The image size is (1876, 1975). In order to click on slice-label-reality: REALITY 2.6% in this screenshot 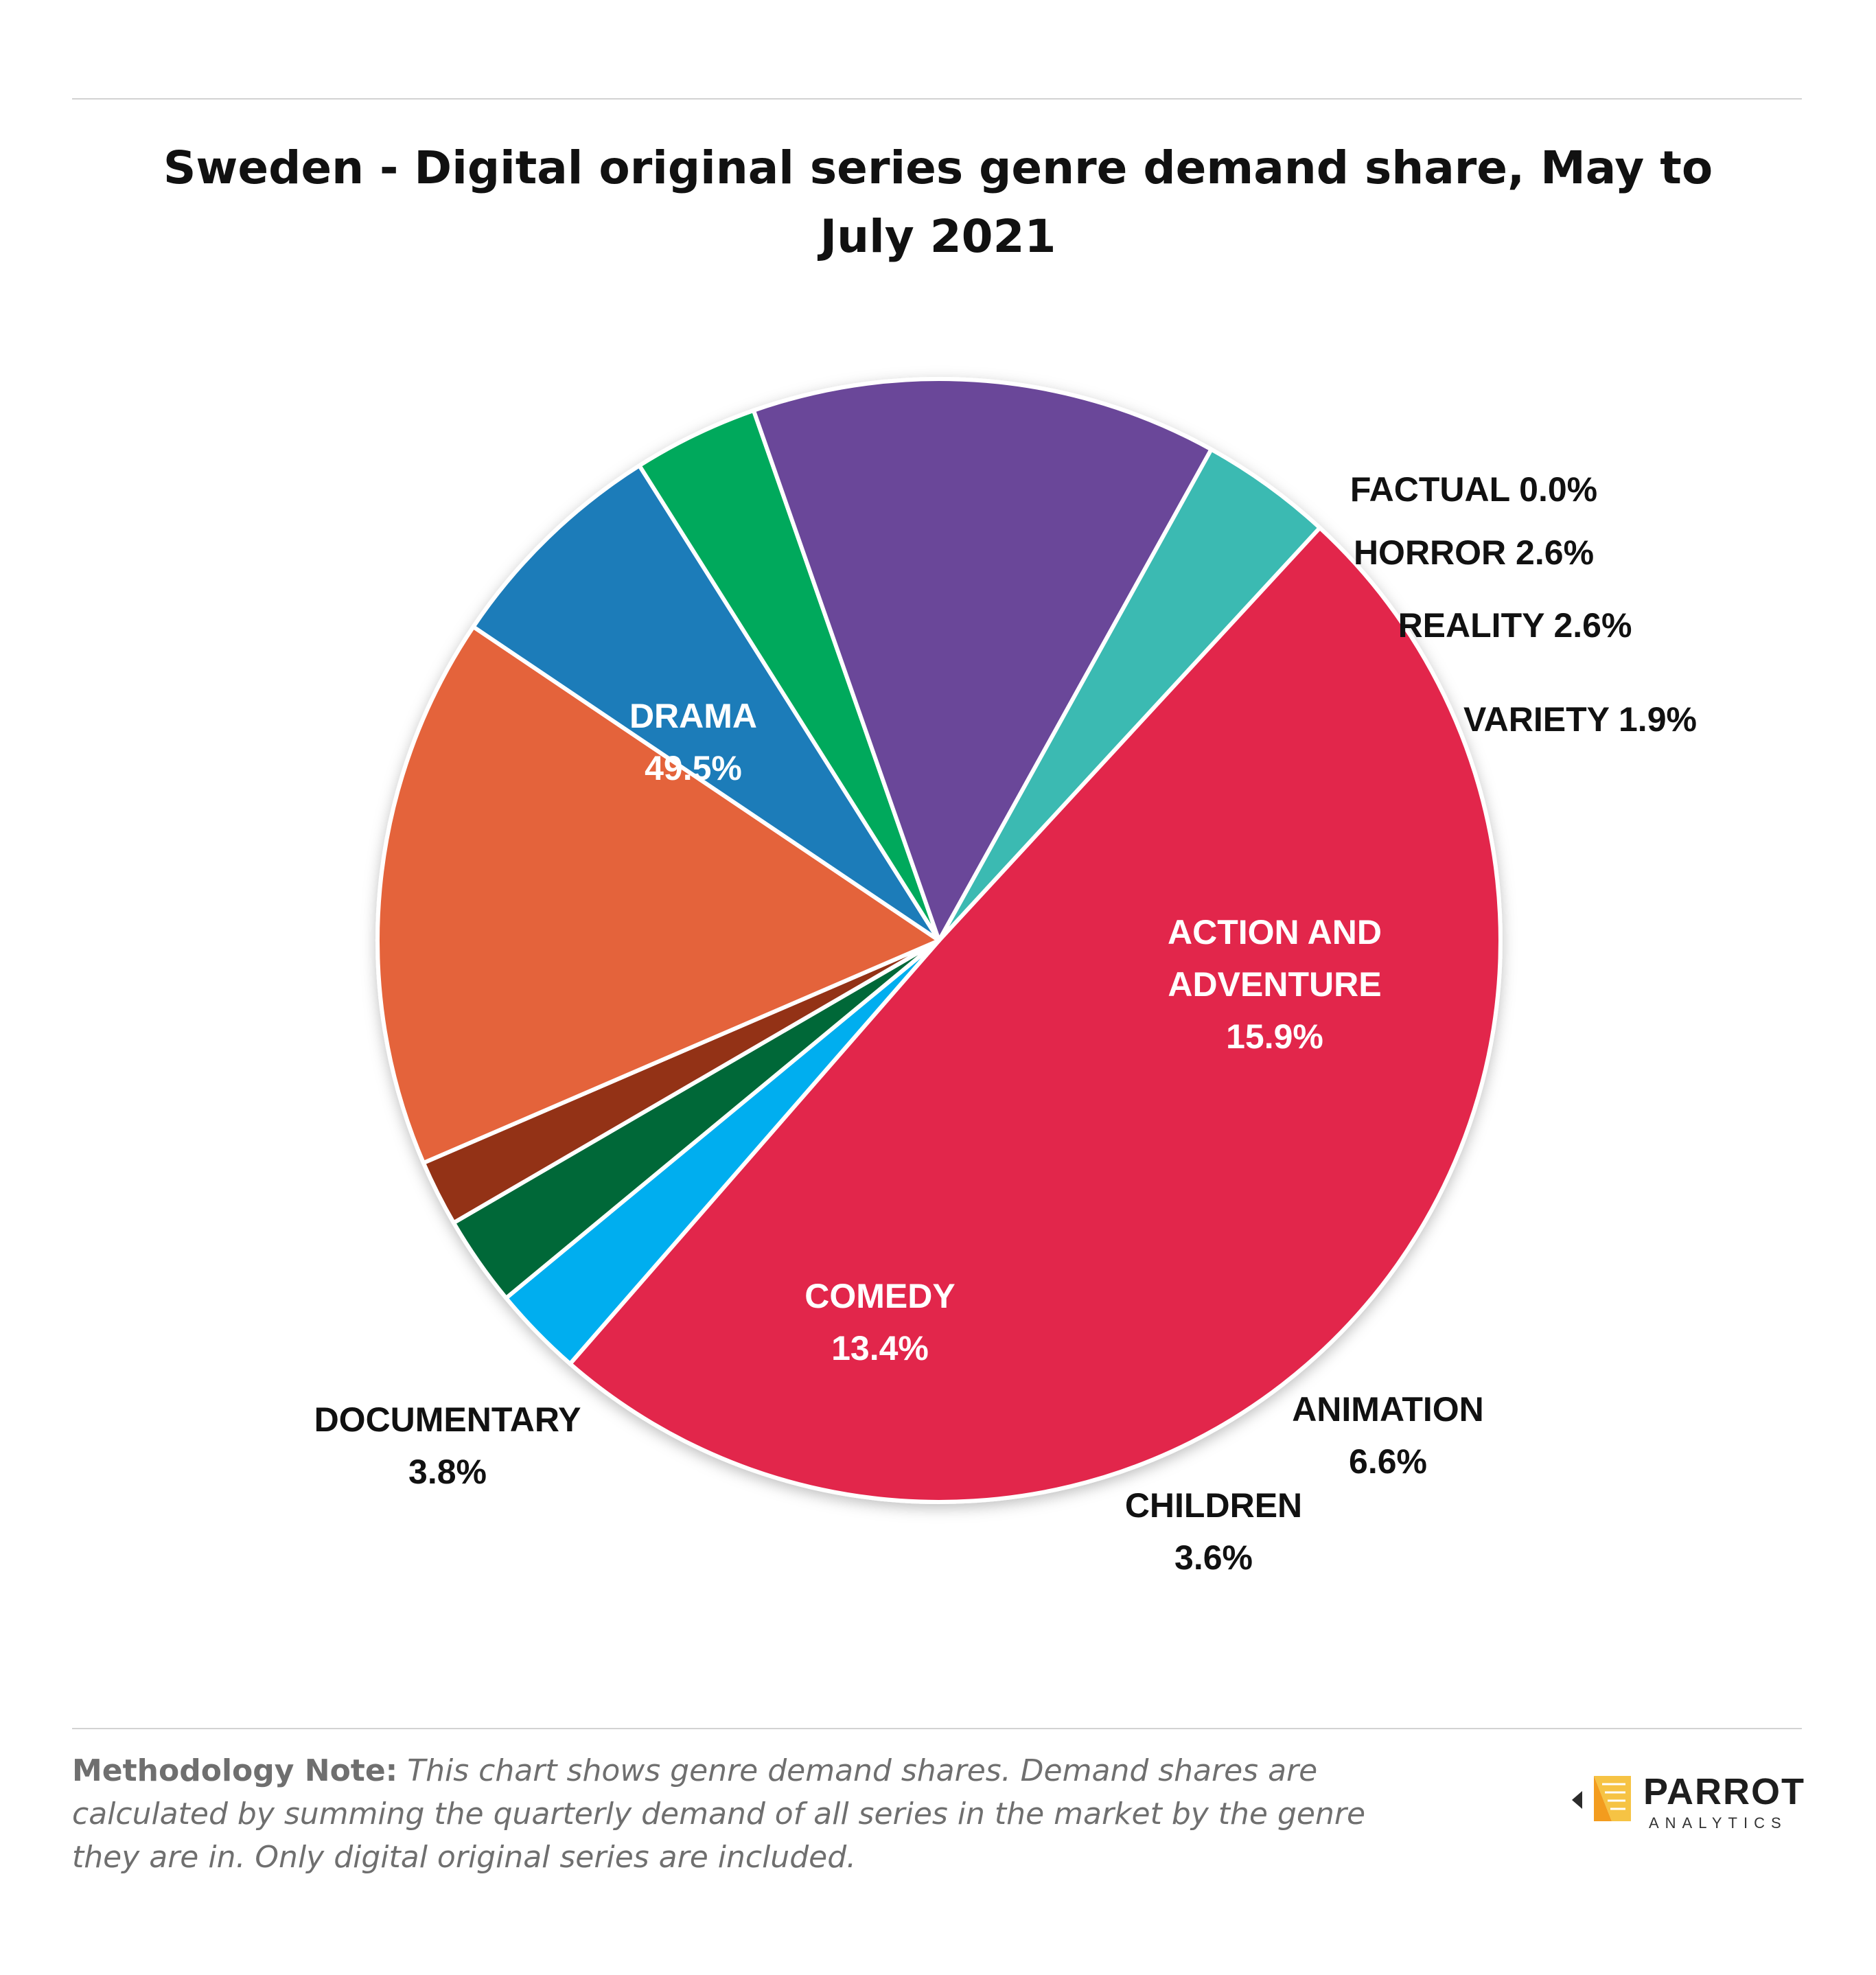, I will do `click(1515, 625)`.